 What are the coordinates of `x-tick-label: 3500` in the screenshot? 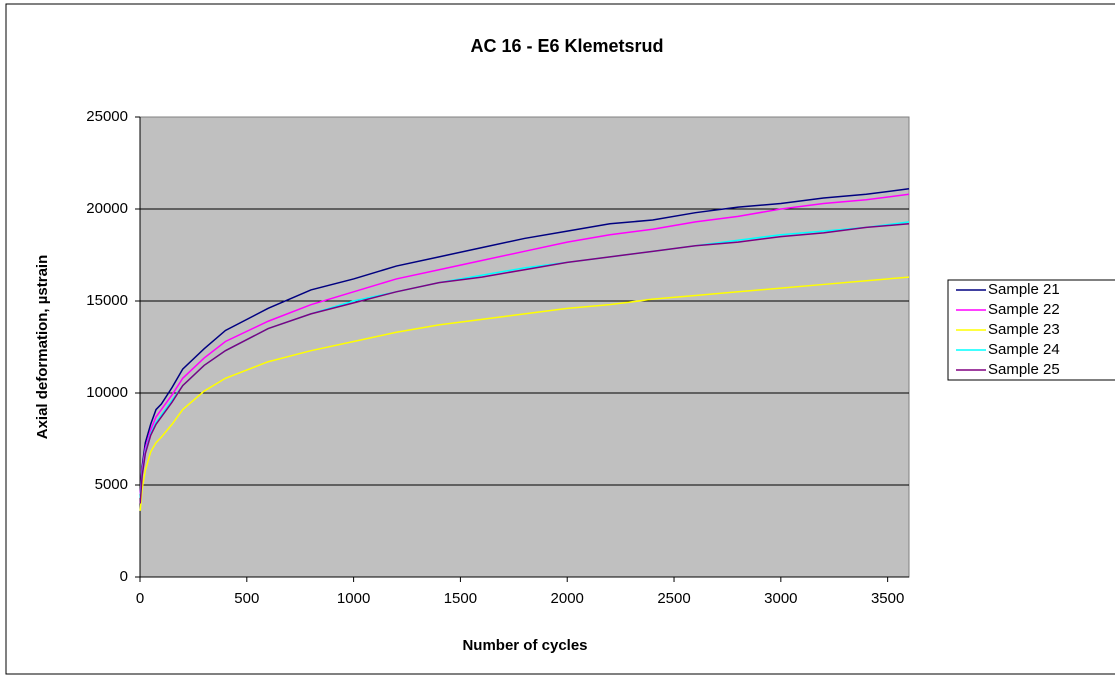 It's located at (887, 598).